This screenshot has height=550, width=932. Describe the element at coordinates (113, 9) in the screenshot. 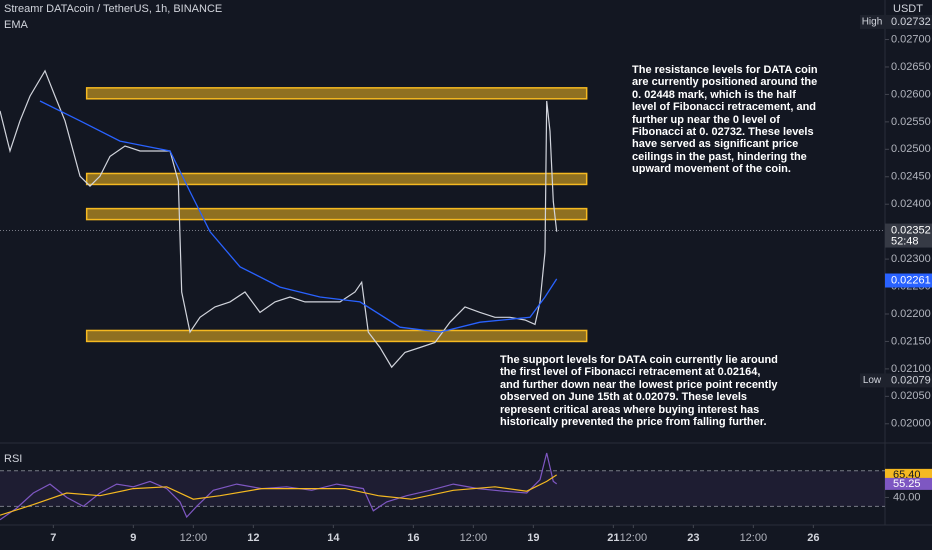

I see `chart-title: Streamr DATAcoin / TetherUS, 1h, BINANCE` at that location.